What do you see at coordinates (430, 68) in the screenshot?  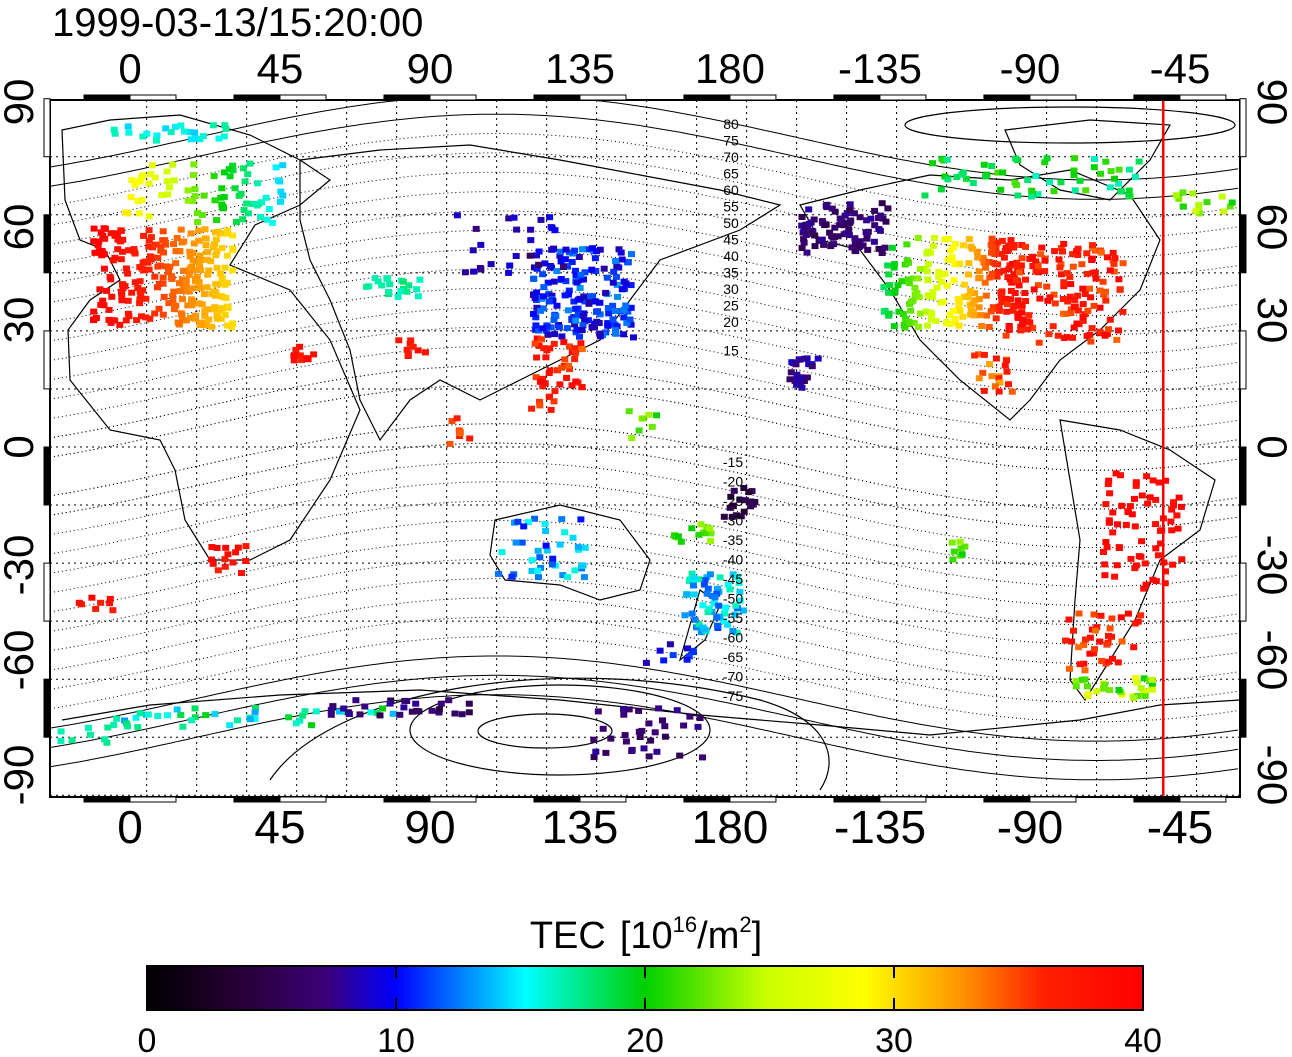 I see `longitude-tick-label: 90` at bounding box center [430, 68].